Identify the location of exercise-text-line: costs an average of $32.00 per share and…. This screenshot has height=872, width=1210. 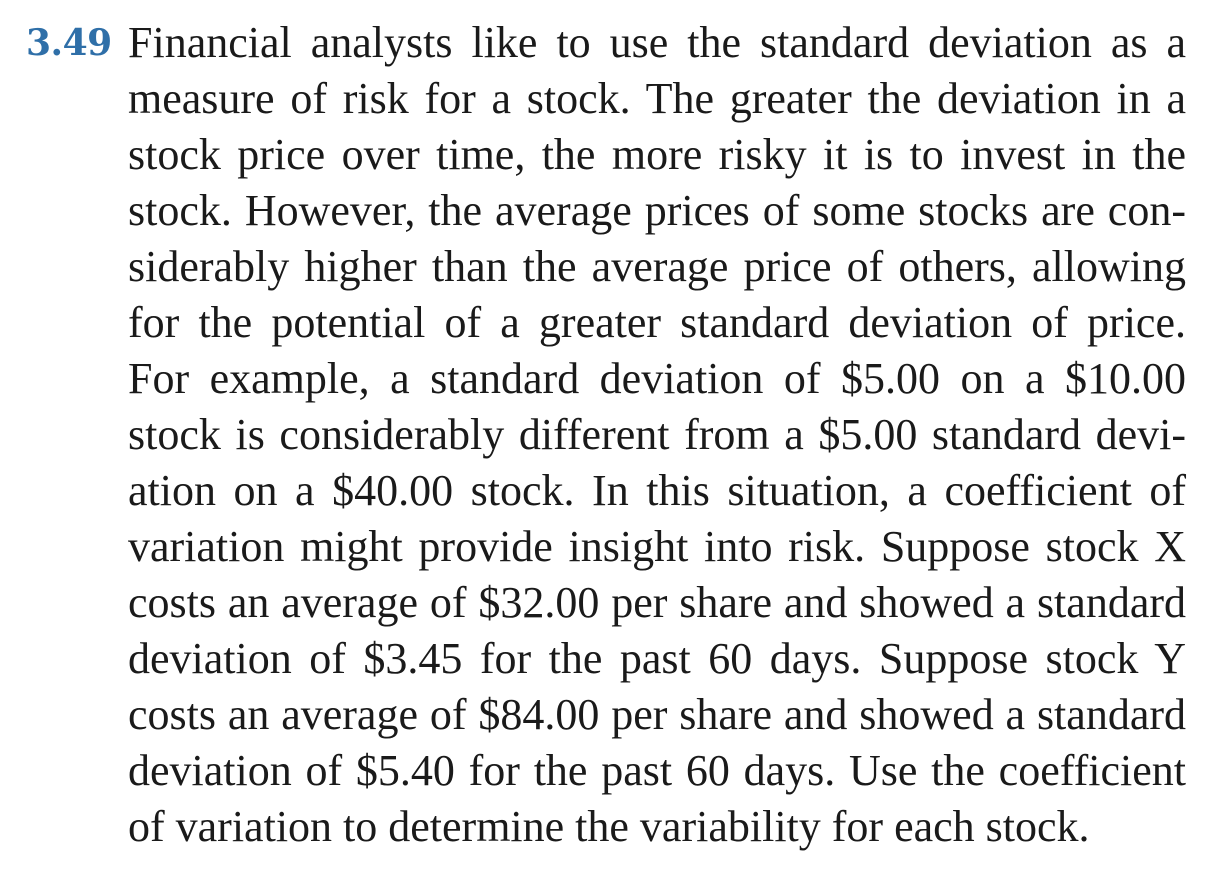
(657, 602).